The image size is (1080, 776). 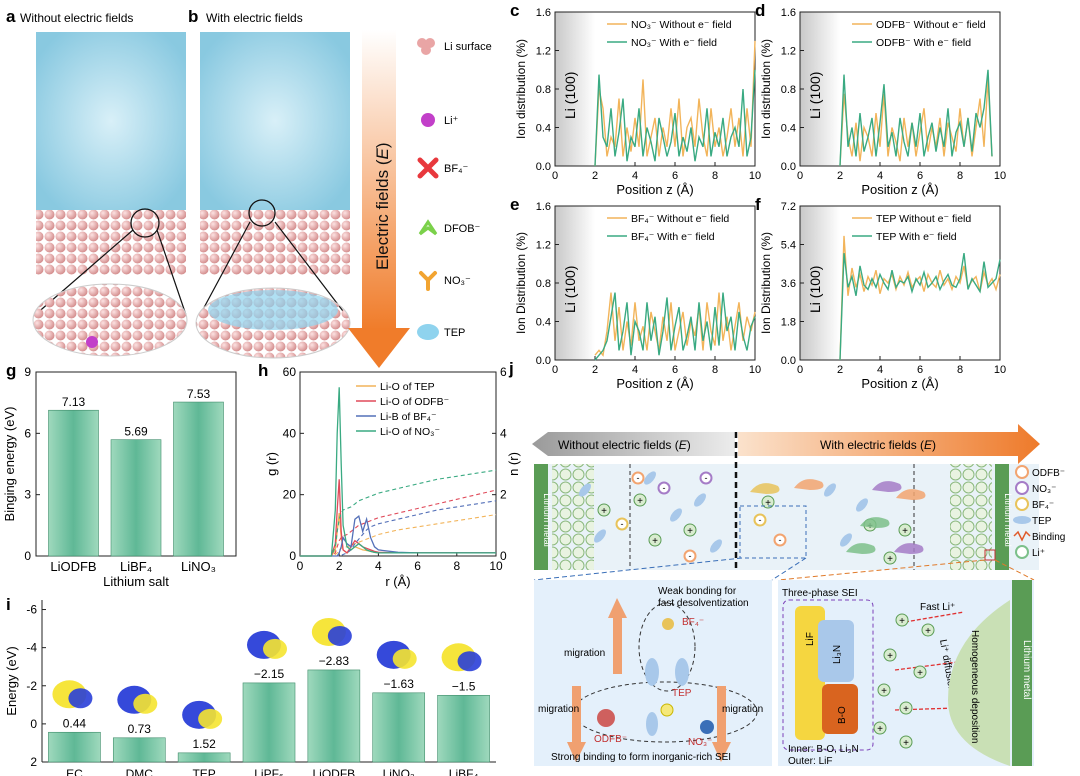 I want to click on legend-label: BF₄⁻ Without e⁻ field, so click(x=680, y=219).